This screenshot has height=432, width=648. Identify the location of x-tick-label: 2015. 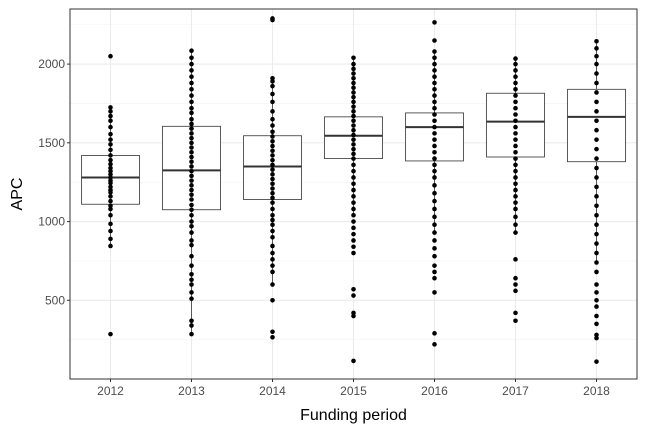
(353, 391).